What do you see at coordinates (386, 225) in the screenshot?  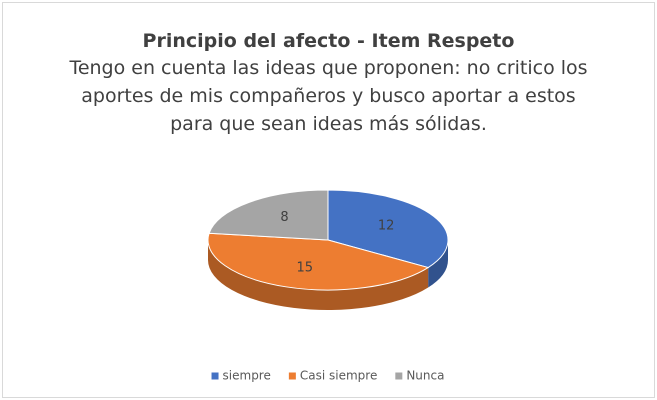 I see `data-label: 12` at bounding box center [386, 225].